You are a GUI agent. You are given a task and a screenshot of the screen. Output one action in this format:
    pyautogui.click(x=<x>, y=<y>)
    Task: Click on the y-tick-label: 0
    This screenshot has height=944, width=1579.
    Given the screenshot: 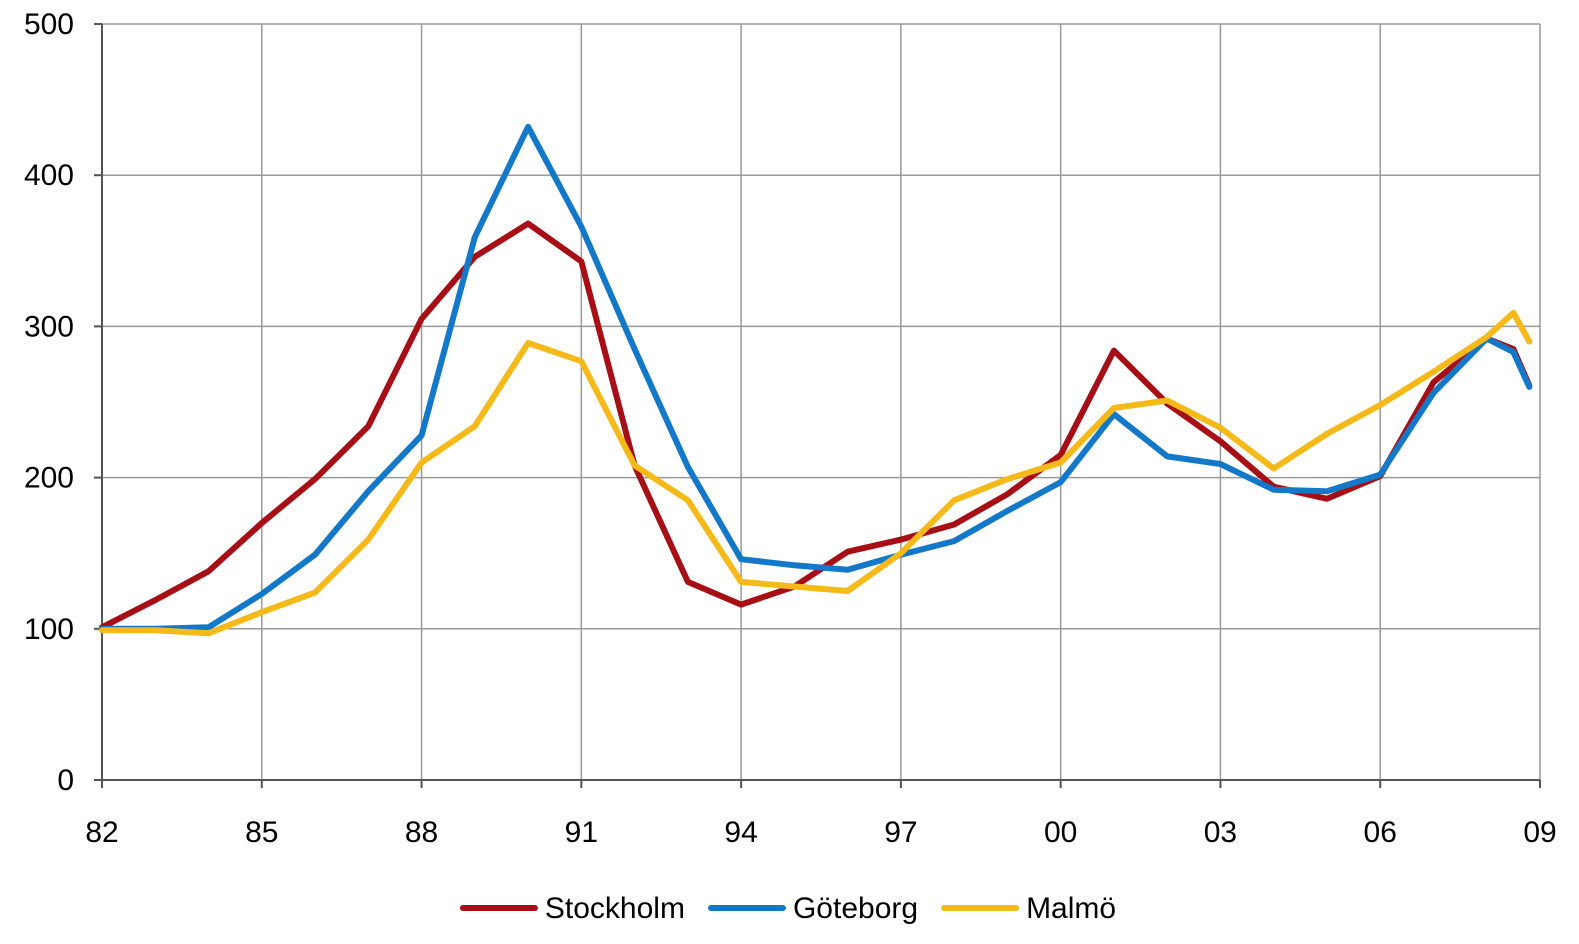 What is the action you would take?
    pyautogui.click(x=65, y=780)
    